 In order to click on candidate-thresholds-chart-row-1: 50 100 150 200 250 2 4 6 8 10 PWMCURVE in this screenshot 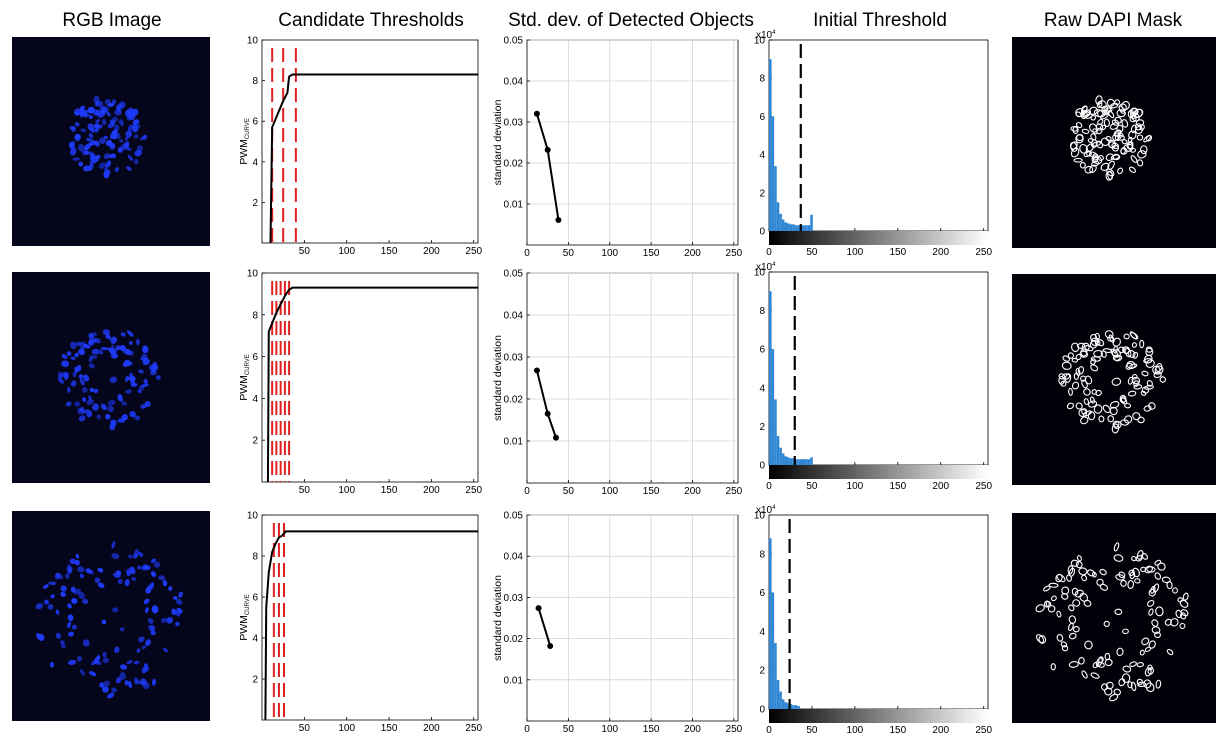, I will do `click(360, 147)`.